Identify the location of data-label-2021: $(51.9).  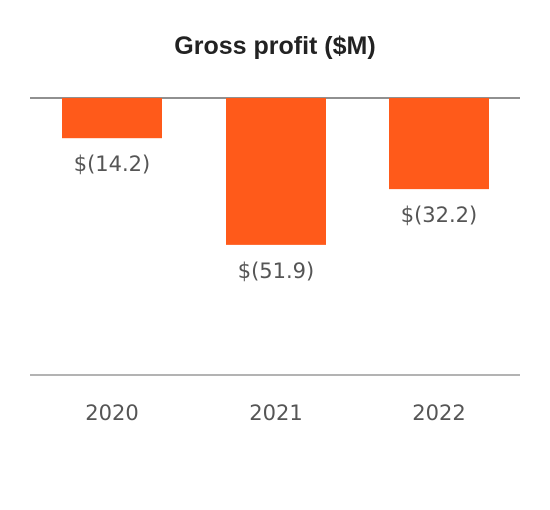
(276, 271).